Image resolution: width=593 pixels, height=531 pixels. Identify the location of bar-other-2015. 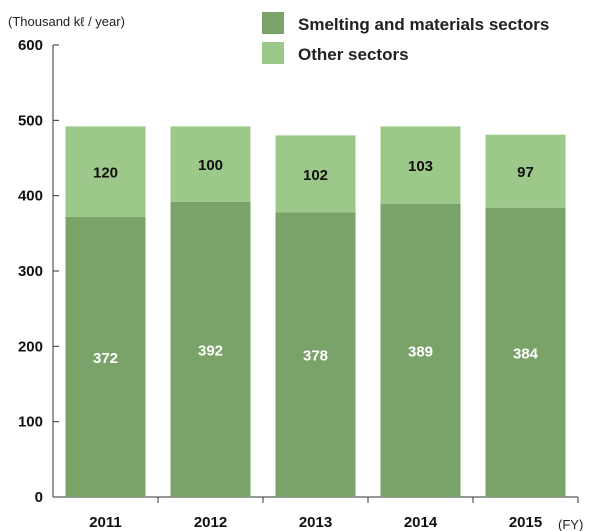
(525, 171).